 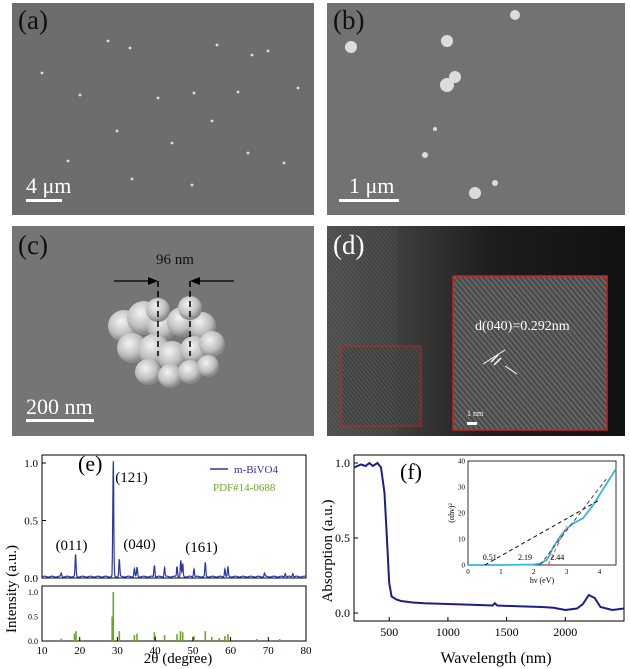 I want to click on inset-annotation: 2.19, so click(x=525, y=557).